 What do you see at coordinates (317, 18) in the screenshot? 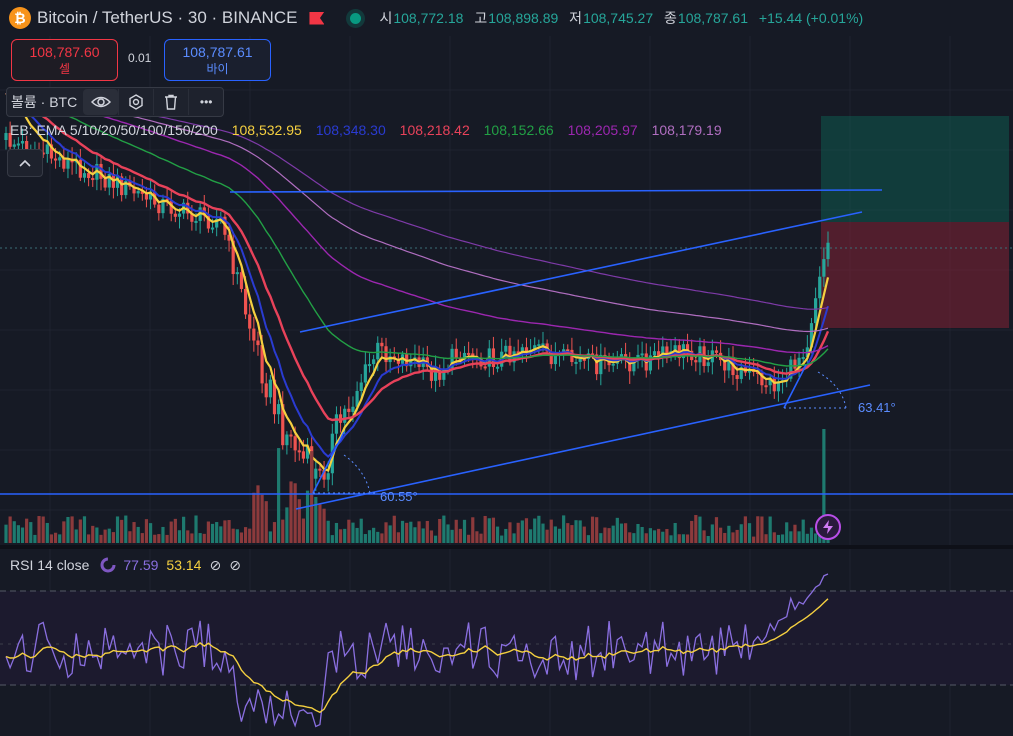
I see `flag-icon` at bounding box center [317, 18].